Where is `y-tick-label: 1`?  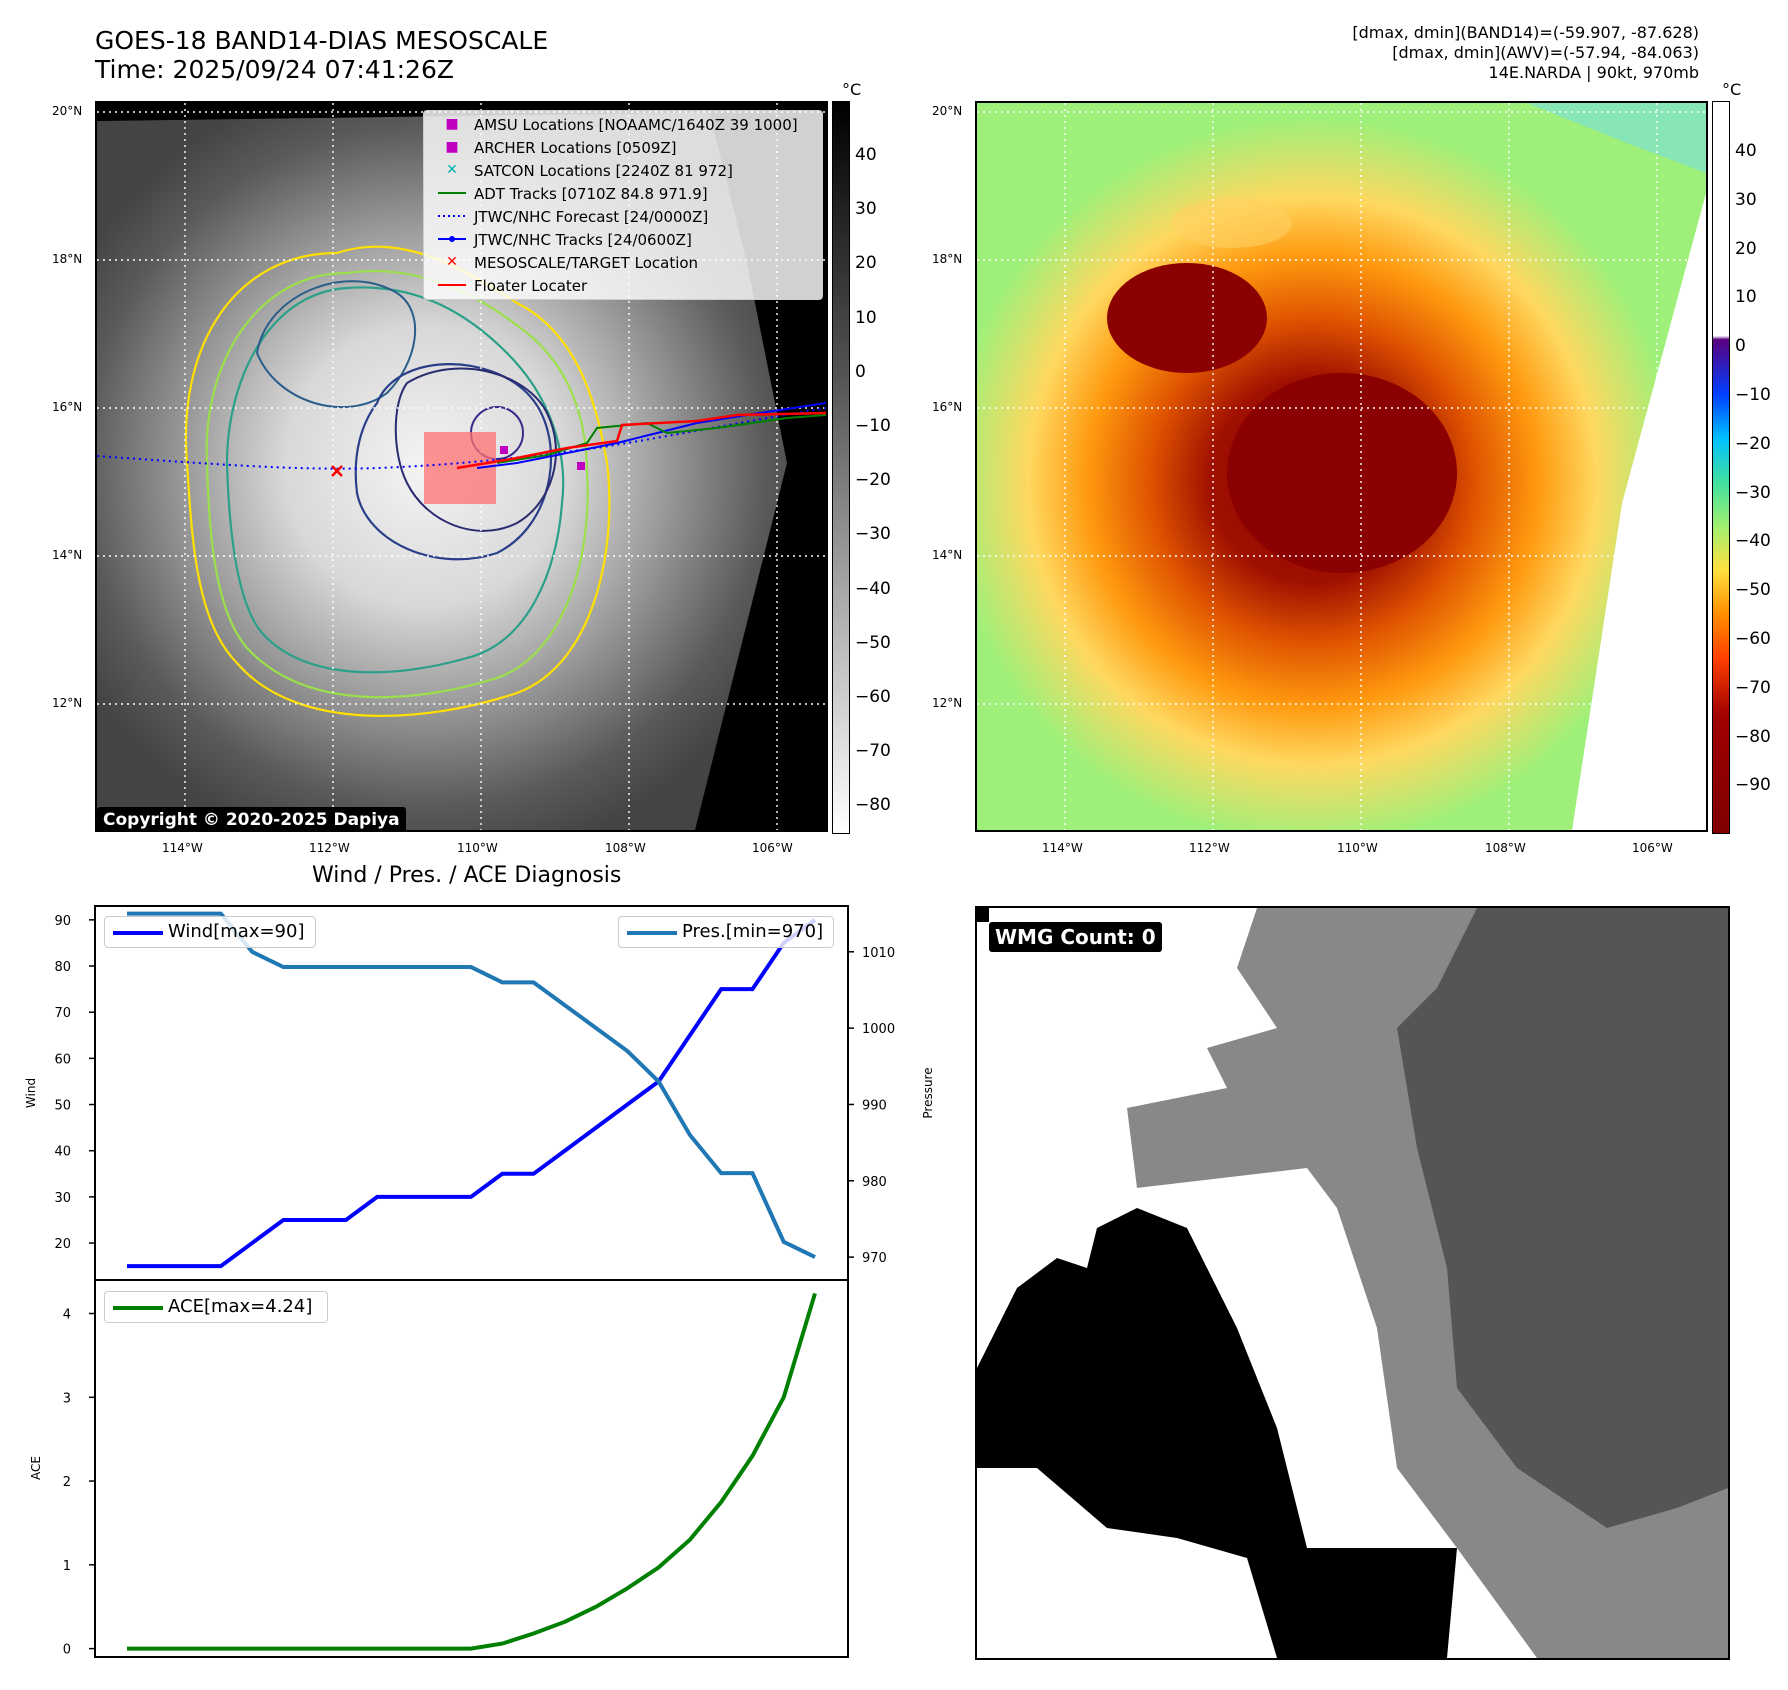
y-tick-label: 1 is located at coordinates (67, 1566).